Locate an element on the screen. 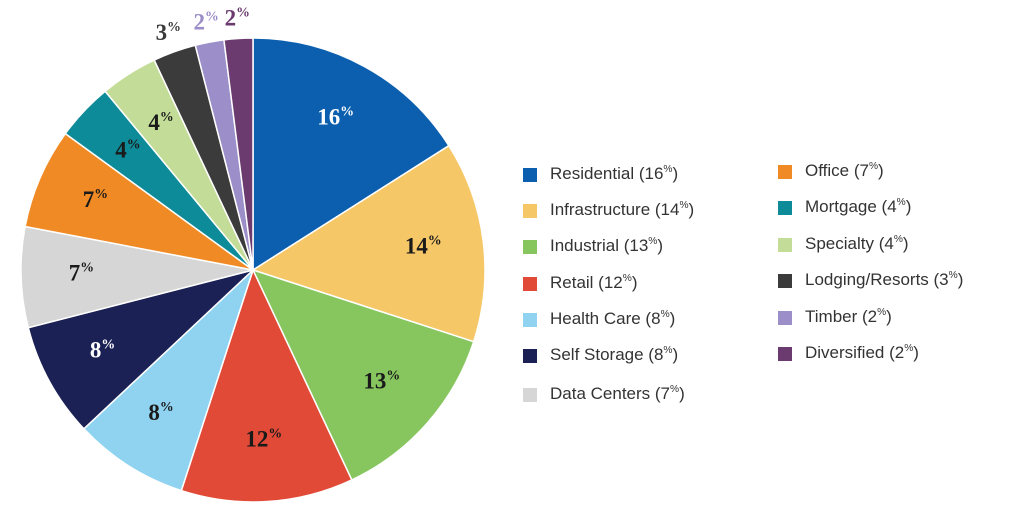 The width and height of the screenshot is (1009, 505). legend-label: Industrial (13%) is located at coordinates (606, 245).